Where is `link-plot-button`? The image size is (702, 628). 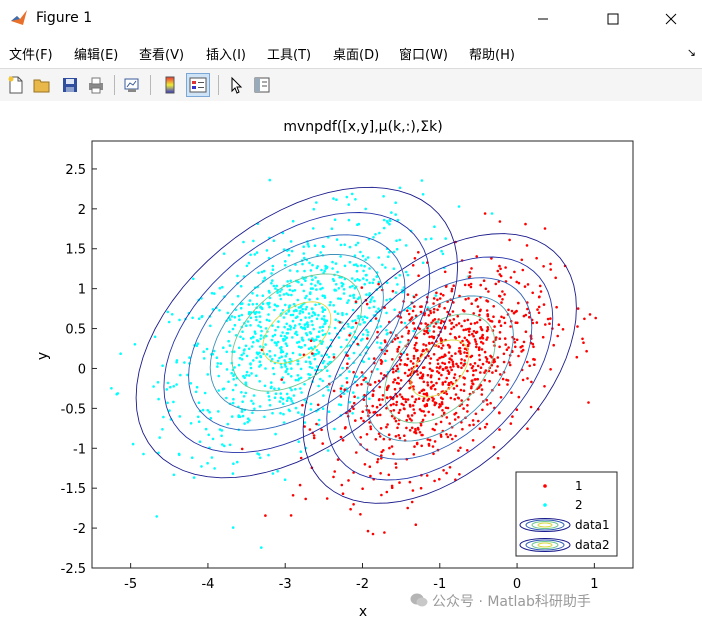
link-plot-button is located at coordinates (132, 85).